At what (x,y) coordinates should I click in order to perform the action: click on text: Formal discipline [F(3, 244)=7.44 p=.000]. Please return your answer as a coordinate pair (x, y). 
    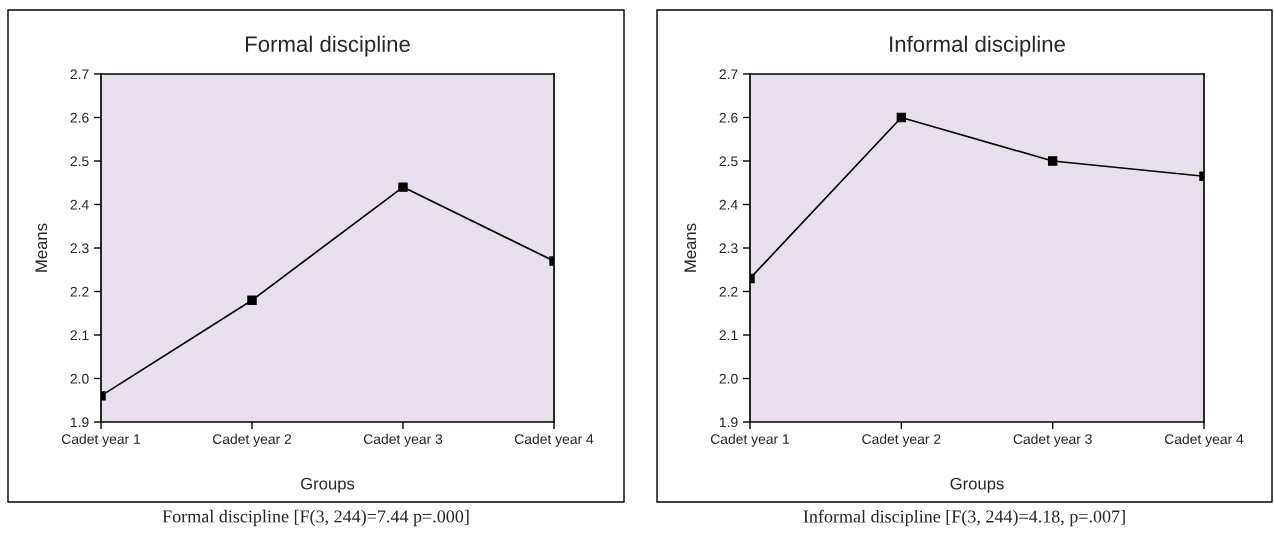
    Looking at the image, I should click on (315, 518).